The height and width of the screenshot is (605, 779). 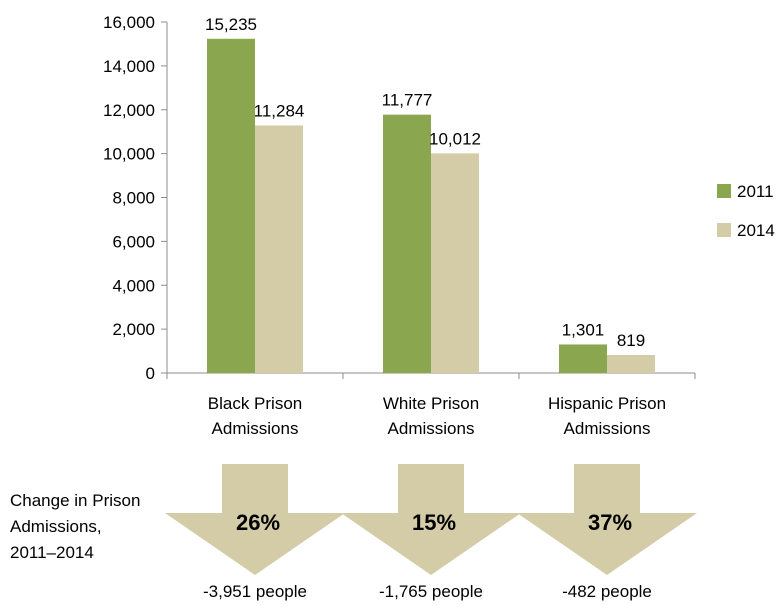 What do you see at coordinates (255, 403) in the screenshot?
I see `category-label: Black Prison` at bounding box center [255, 403].